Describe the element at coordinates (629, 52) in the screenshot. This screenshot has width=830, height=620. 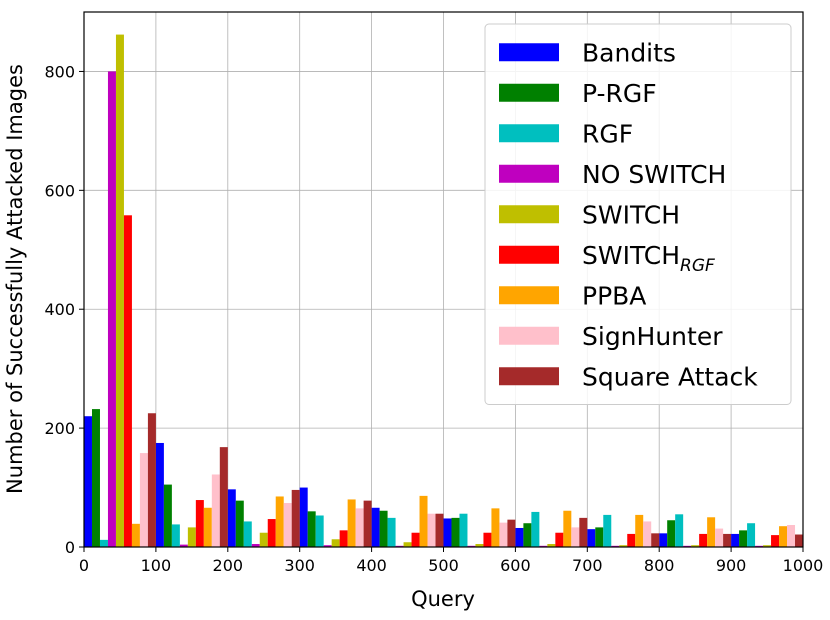
I see `legend-label-bandits: Bandits` at that location.